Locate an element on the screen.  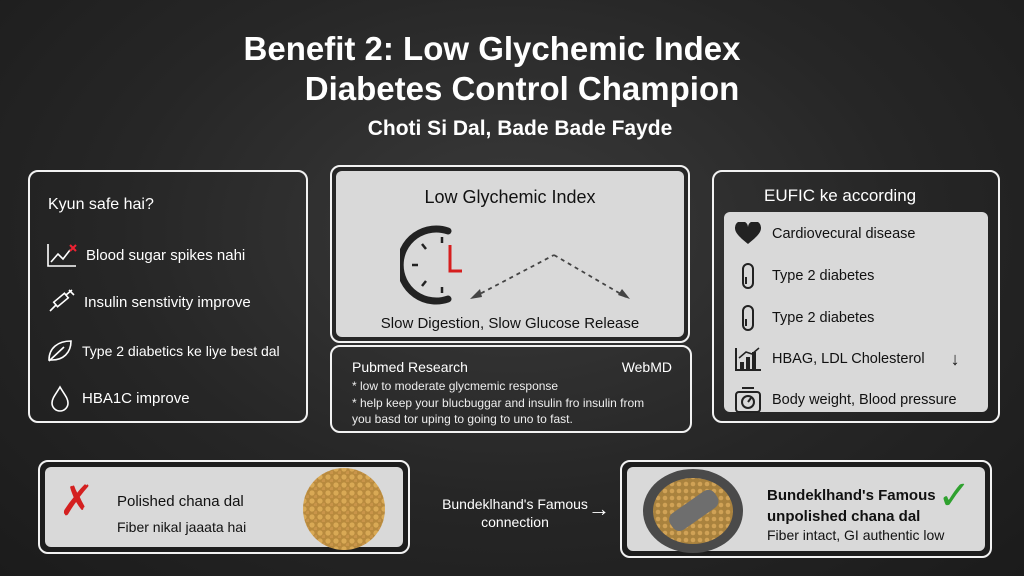
eufic-item: Cardiovecural disease is located at coordinates (824, 234).